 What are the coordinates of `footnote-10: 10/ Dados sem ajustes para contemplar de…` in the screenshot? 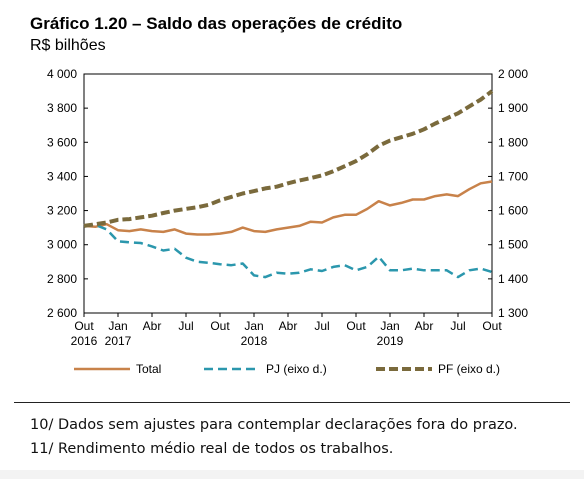 It's located at (274, 425).